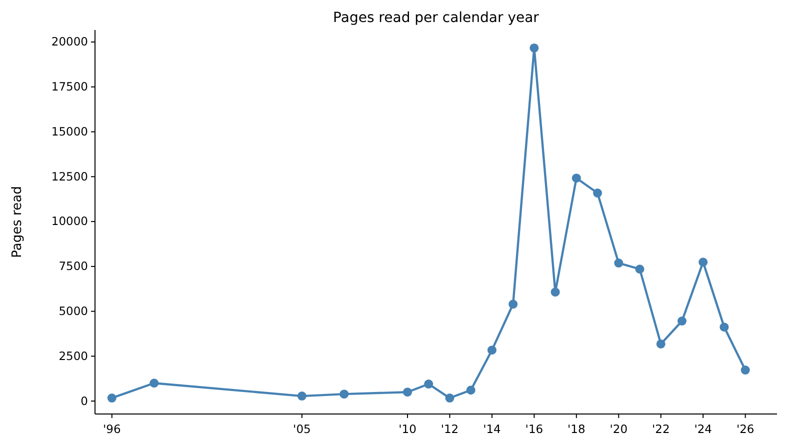 This screenshot has width=786, height=448. Describe the element at coordinates (449, 429) in the screenshot. I see `x-tick-label: '12` at that location.